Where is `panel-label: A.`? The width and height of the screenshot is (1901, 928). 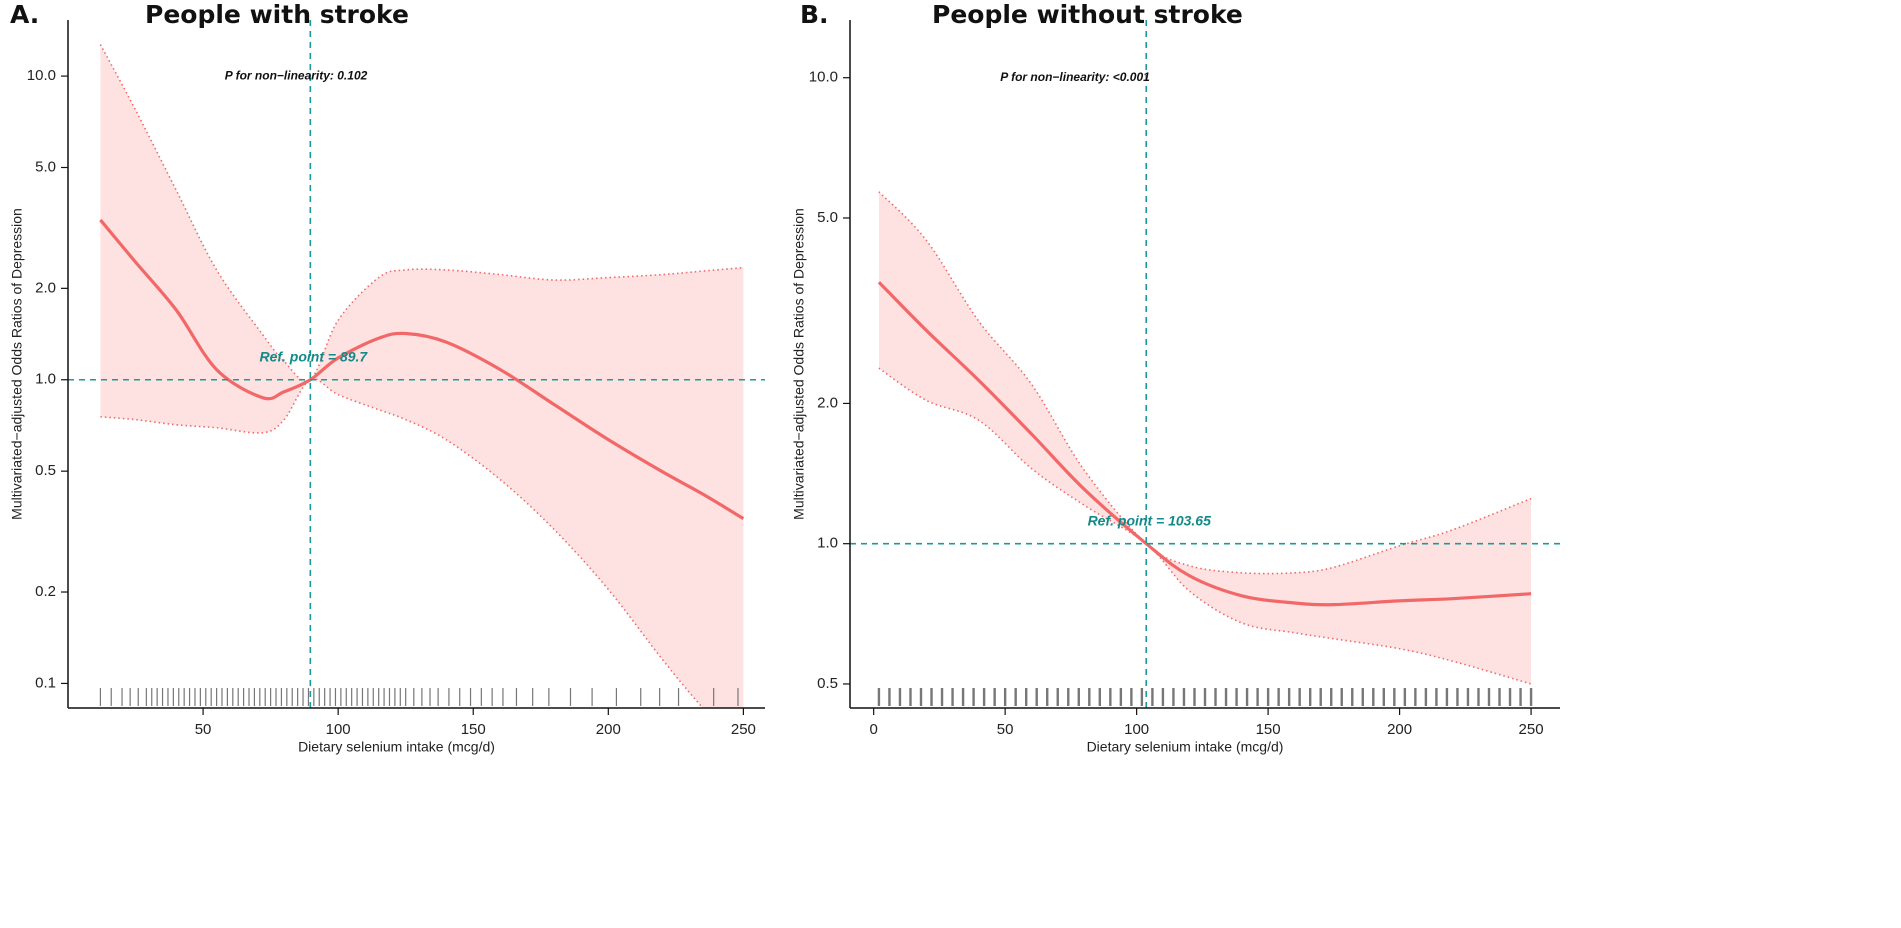 panel-label: A. is located at coordinates (24, 14).